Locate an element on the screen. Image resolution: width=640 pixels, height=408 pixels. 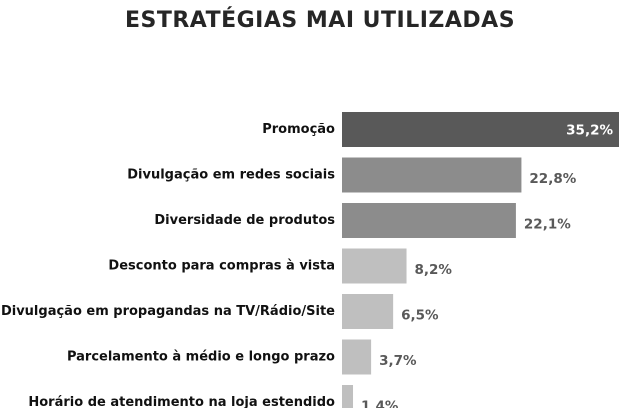
value-label-3: 8,2% is located at coordinates (434, 270).